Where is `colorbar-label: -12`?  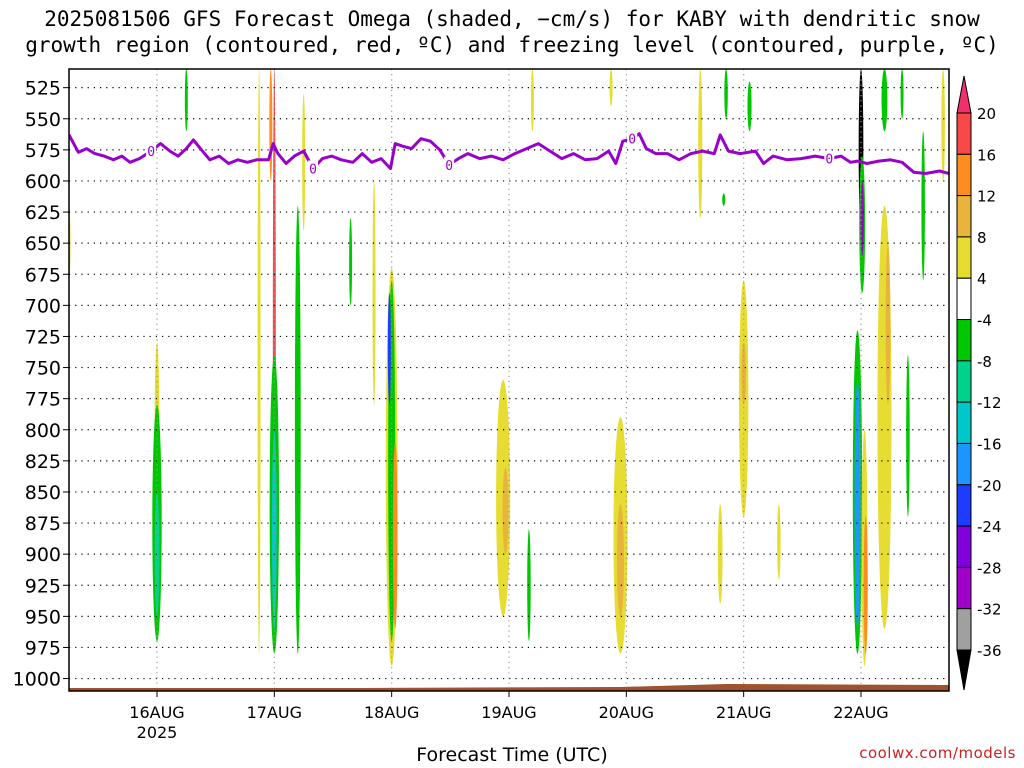
colorbar-label: -12 is located at coordinates (989, 403).